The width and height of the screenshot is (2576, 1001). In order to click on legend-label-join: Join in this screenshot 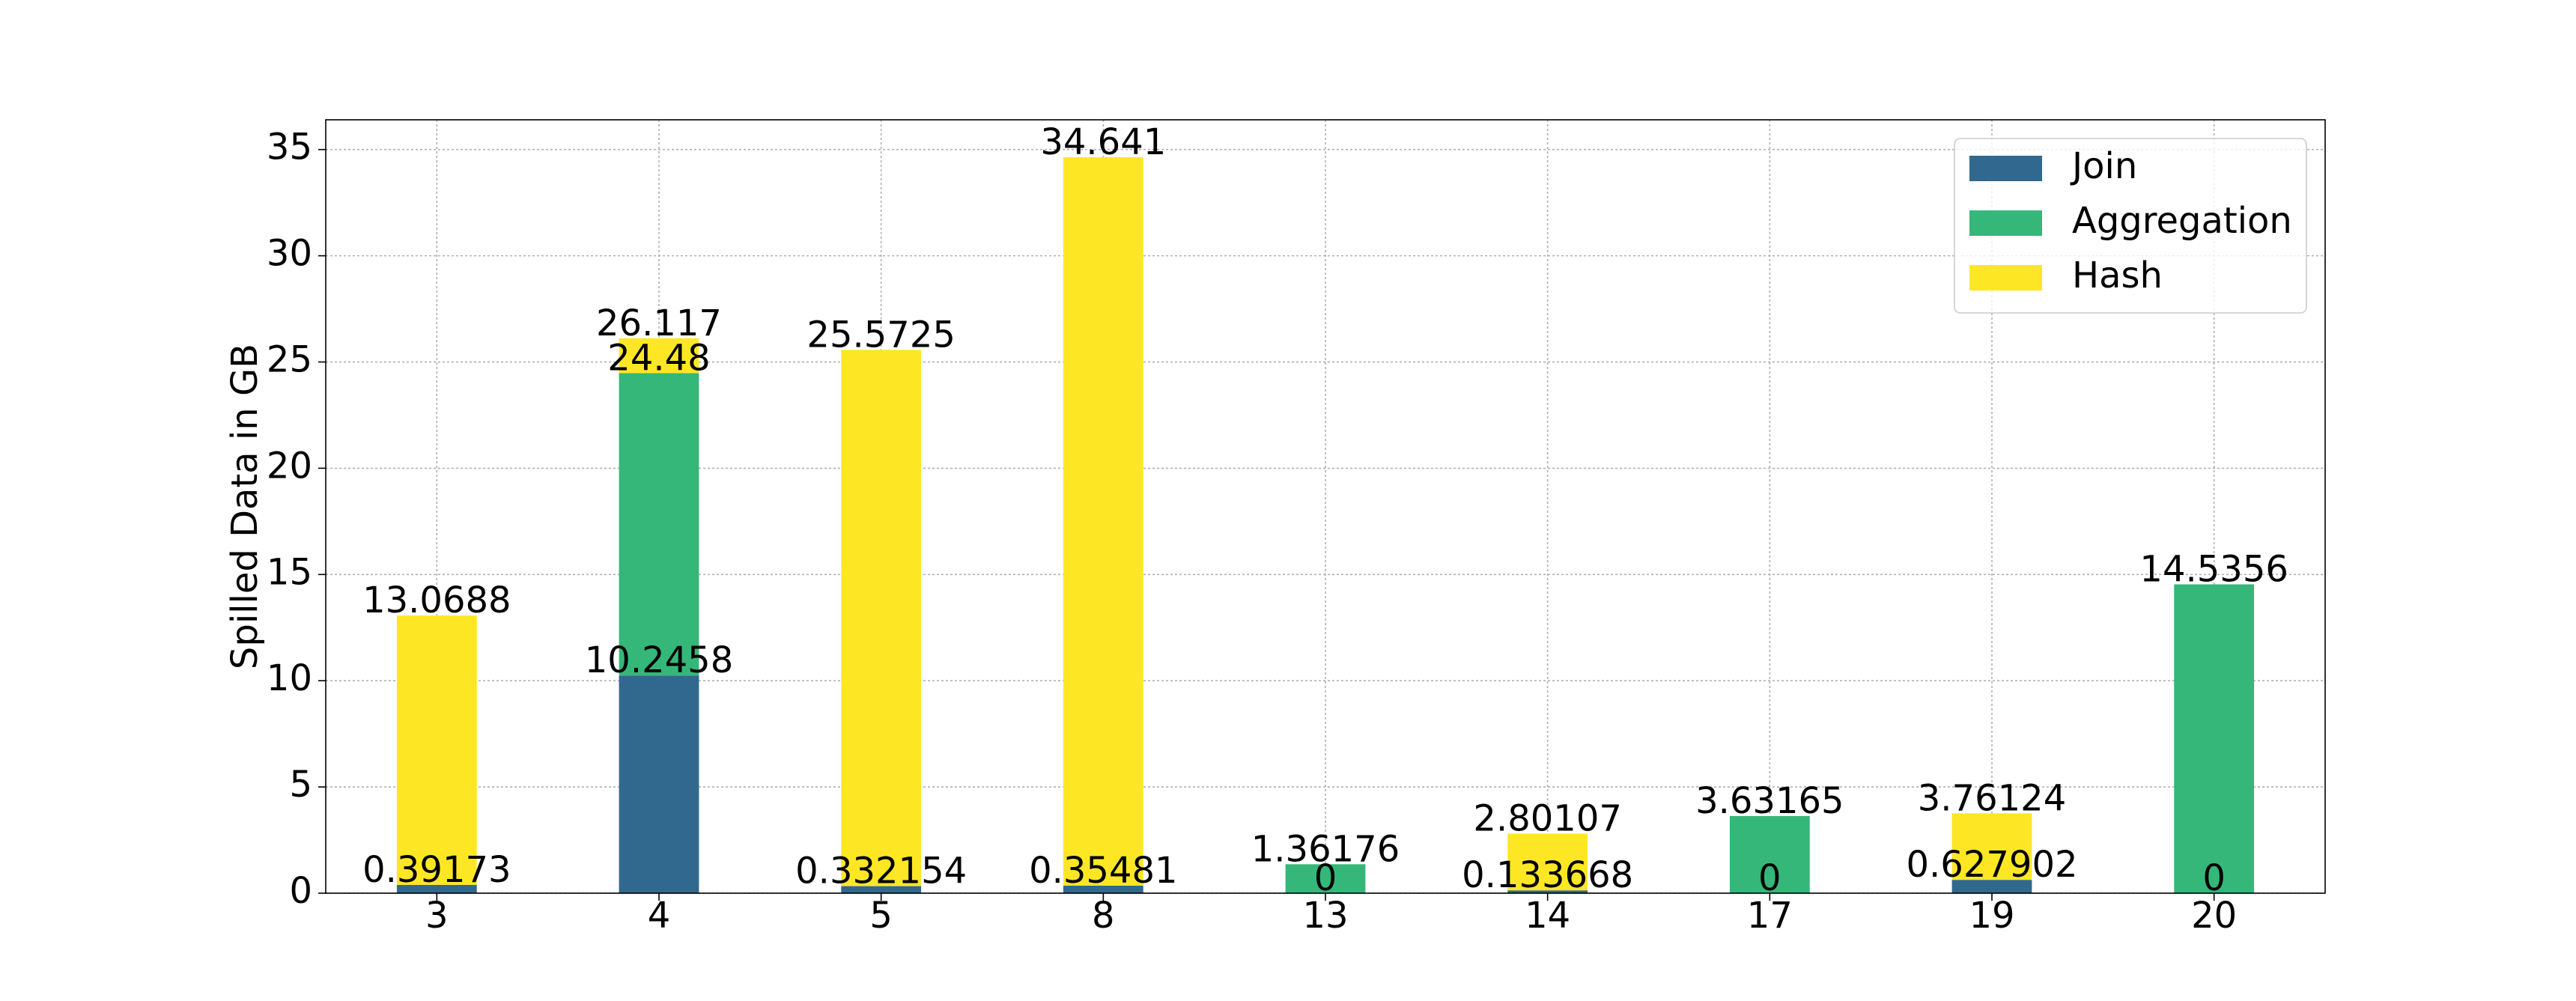, I will do `click(2103, 166)`.